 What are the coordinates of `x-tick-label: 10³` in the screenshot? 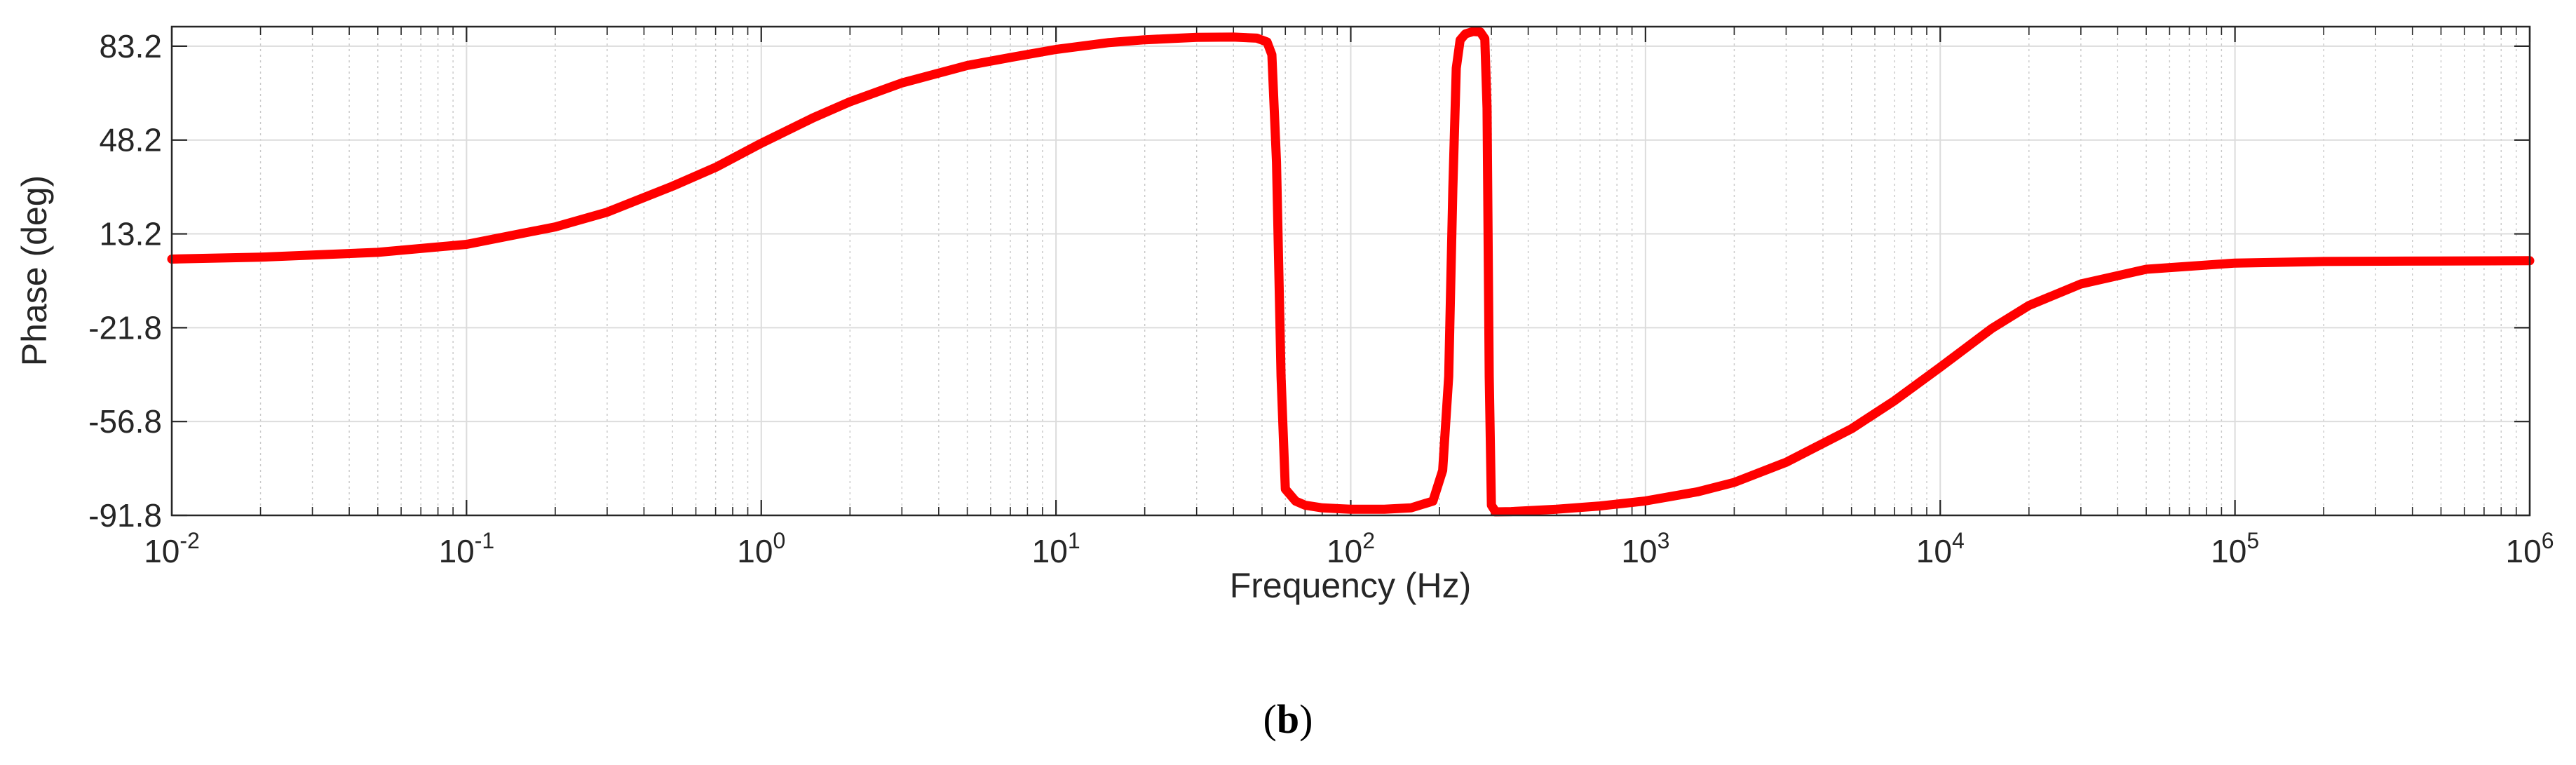 It's located at (1645, 549).